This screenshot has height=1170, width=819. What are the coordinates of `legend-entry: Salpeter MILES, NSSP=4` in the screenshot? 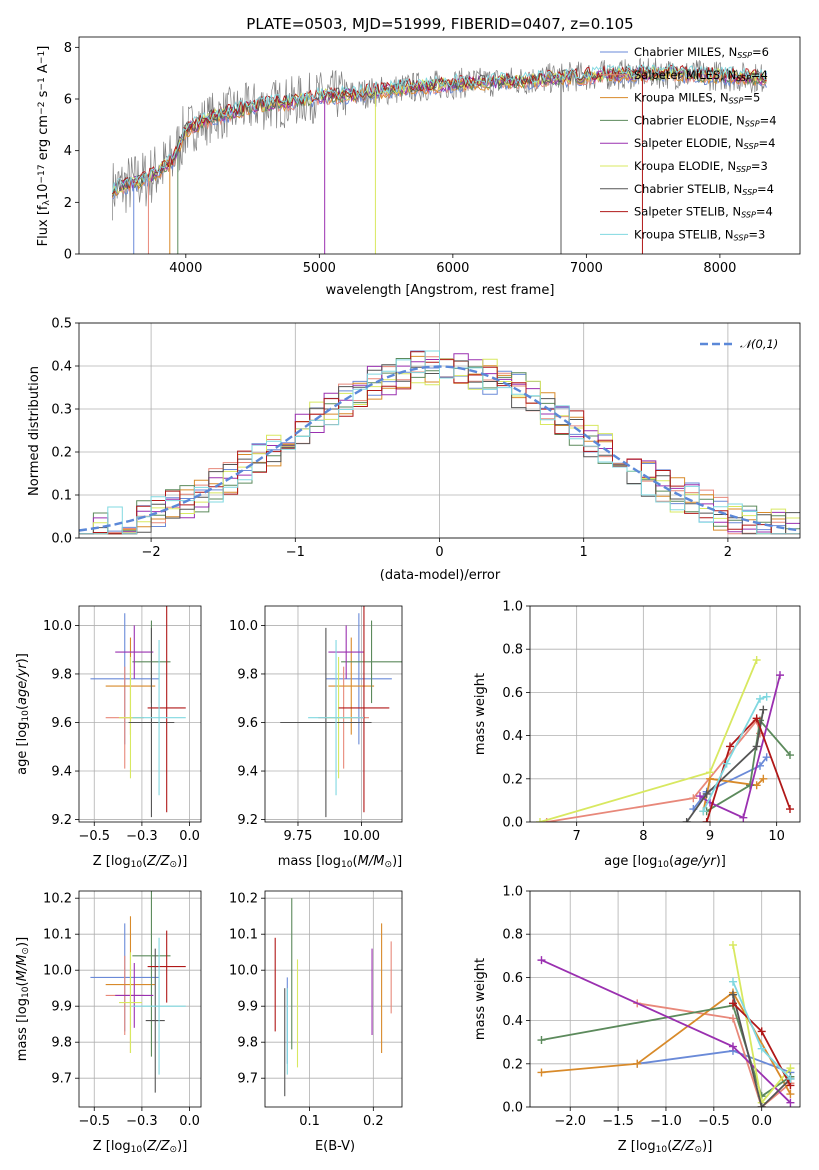 It's located at (701, 75).